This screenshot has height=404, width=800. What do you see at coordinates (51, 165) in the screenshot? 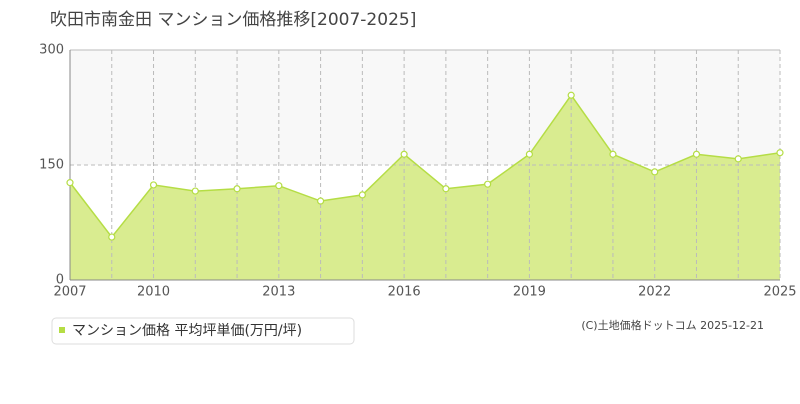
I see `y-tick-label: 150` at bounding box center [51, 165].